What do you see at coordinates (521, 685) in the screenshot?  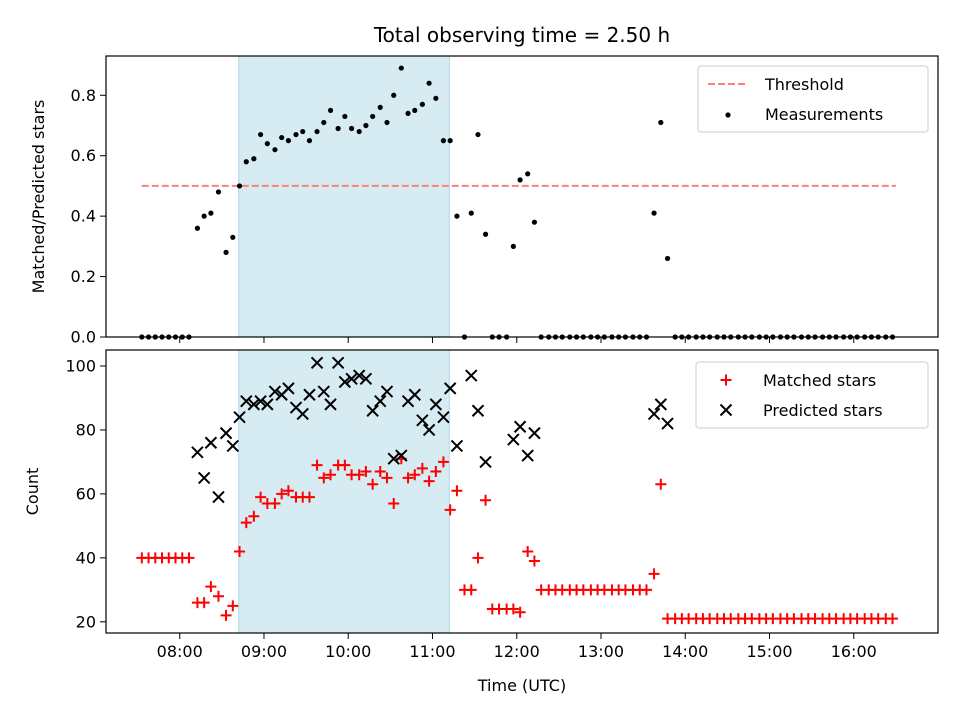 I see `x-axis-label: Time (UTC)` at bounding box center [521, 685].